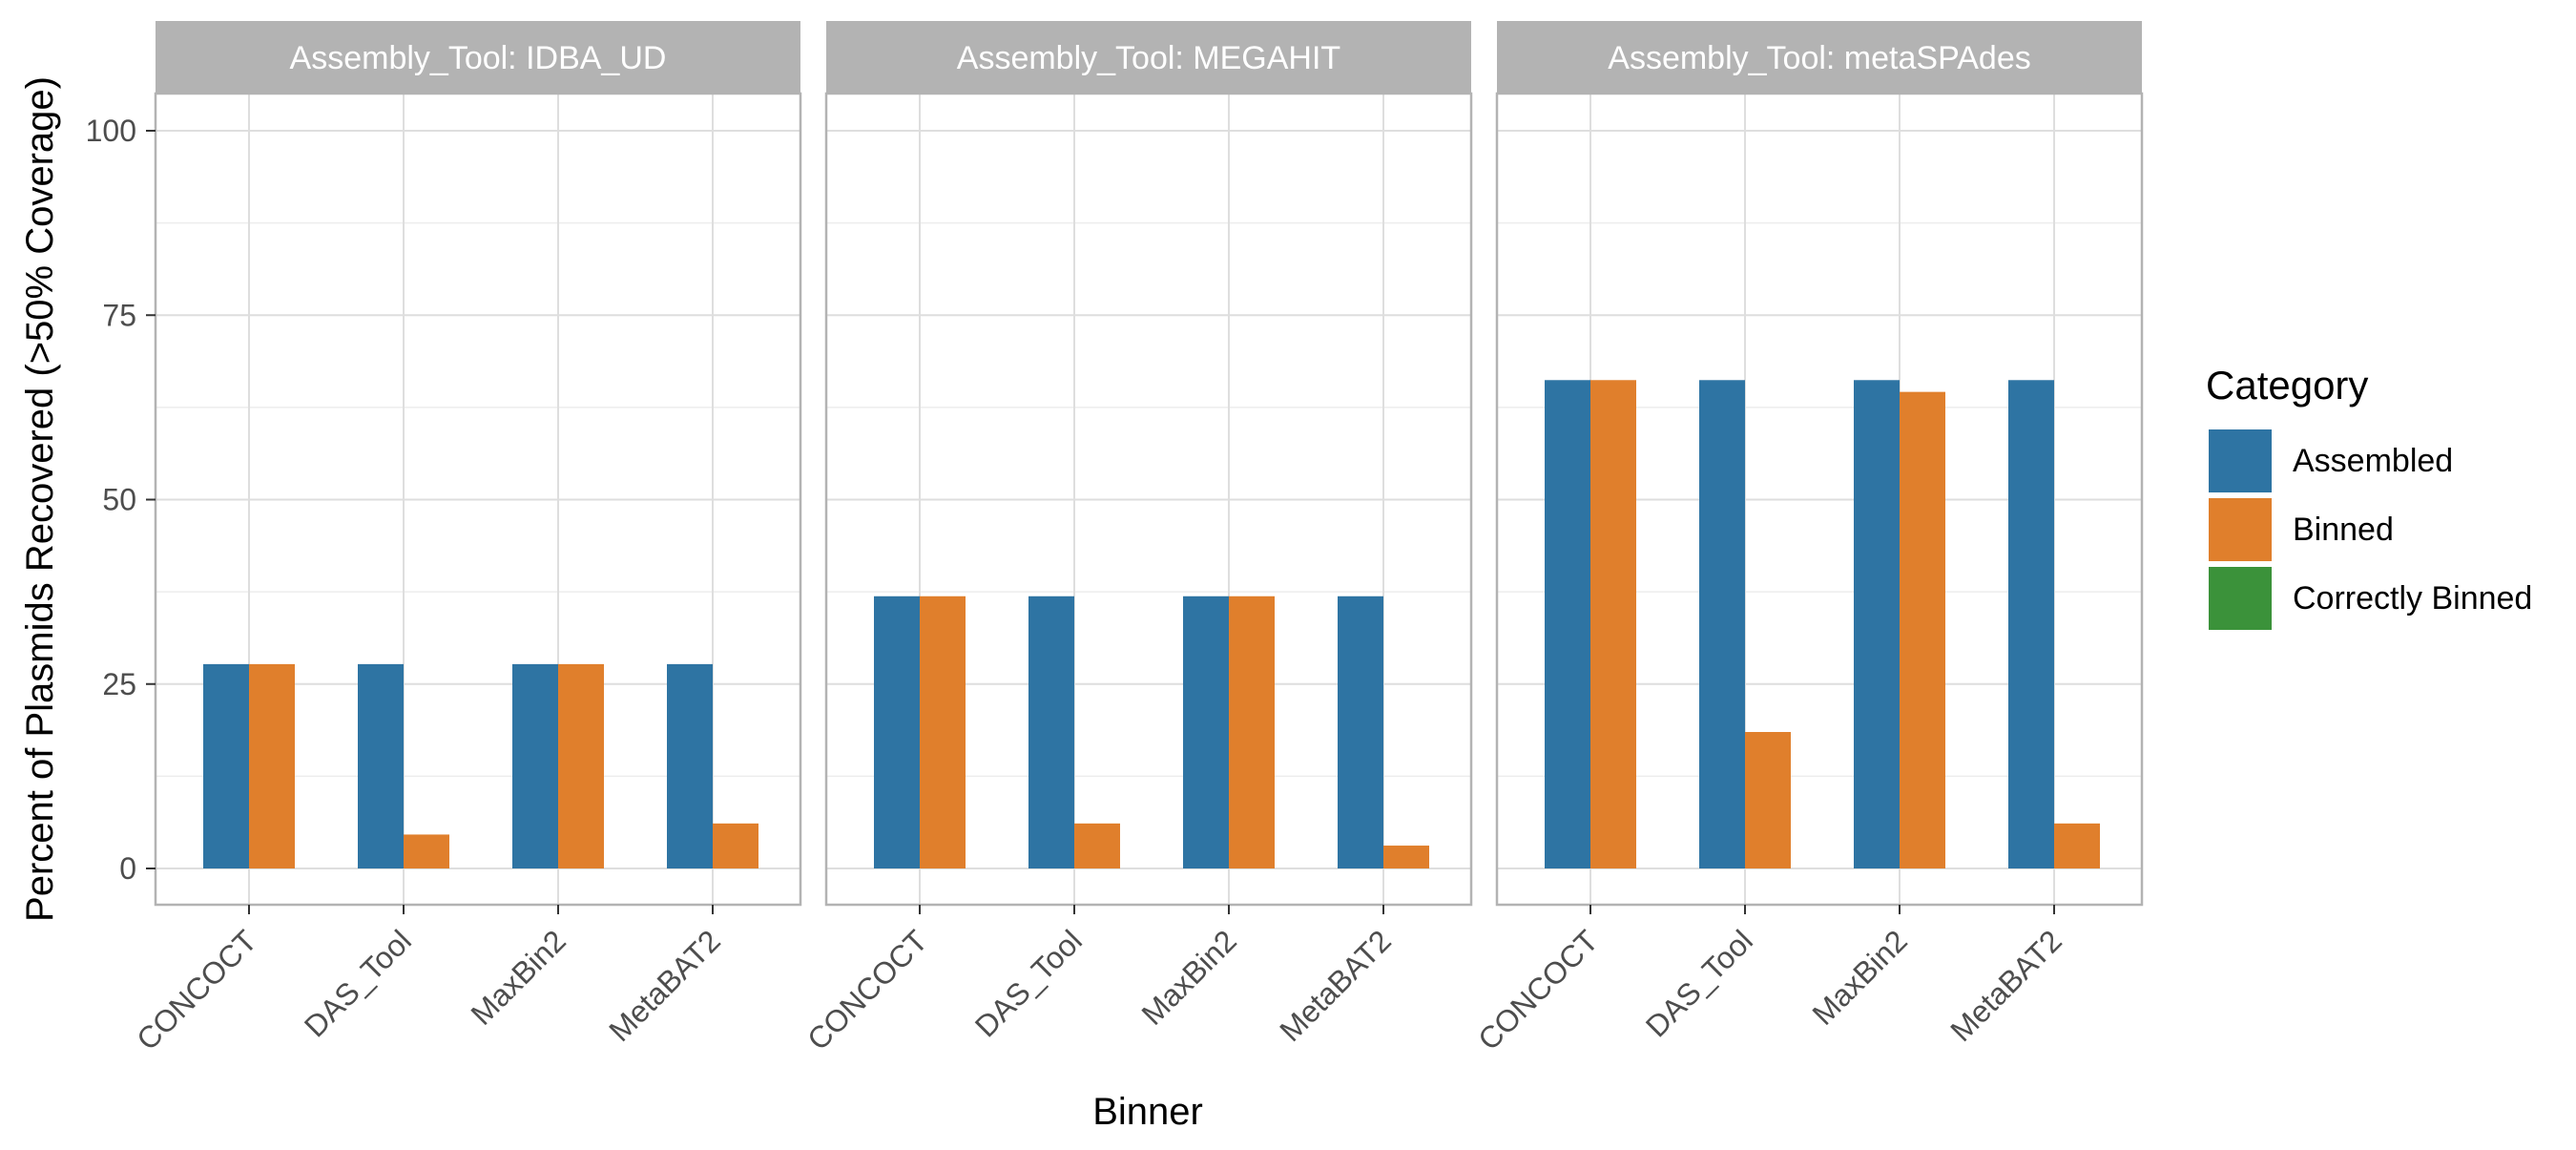 The image size is (2576, 1150). Describe the element at coordinates (2343, 530) in the screenshot. I see `legend-label: Binned` at that location.